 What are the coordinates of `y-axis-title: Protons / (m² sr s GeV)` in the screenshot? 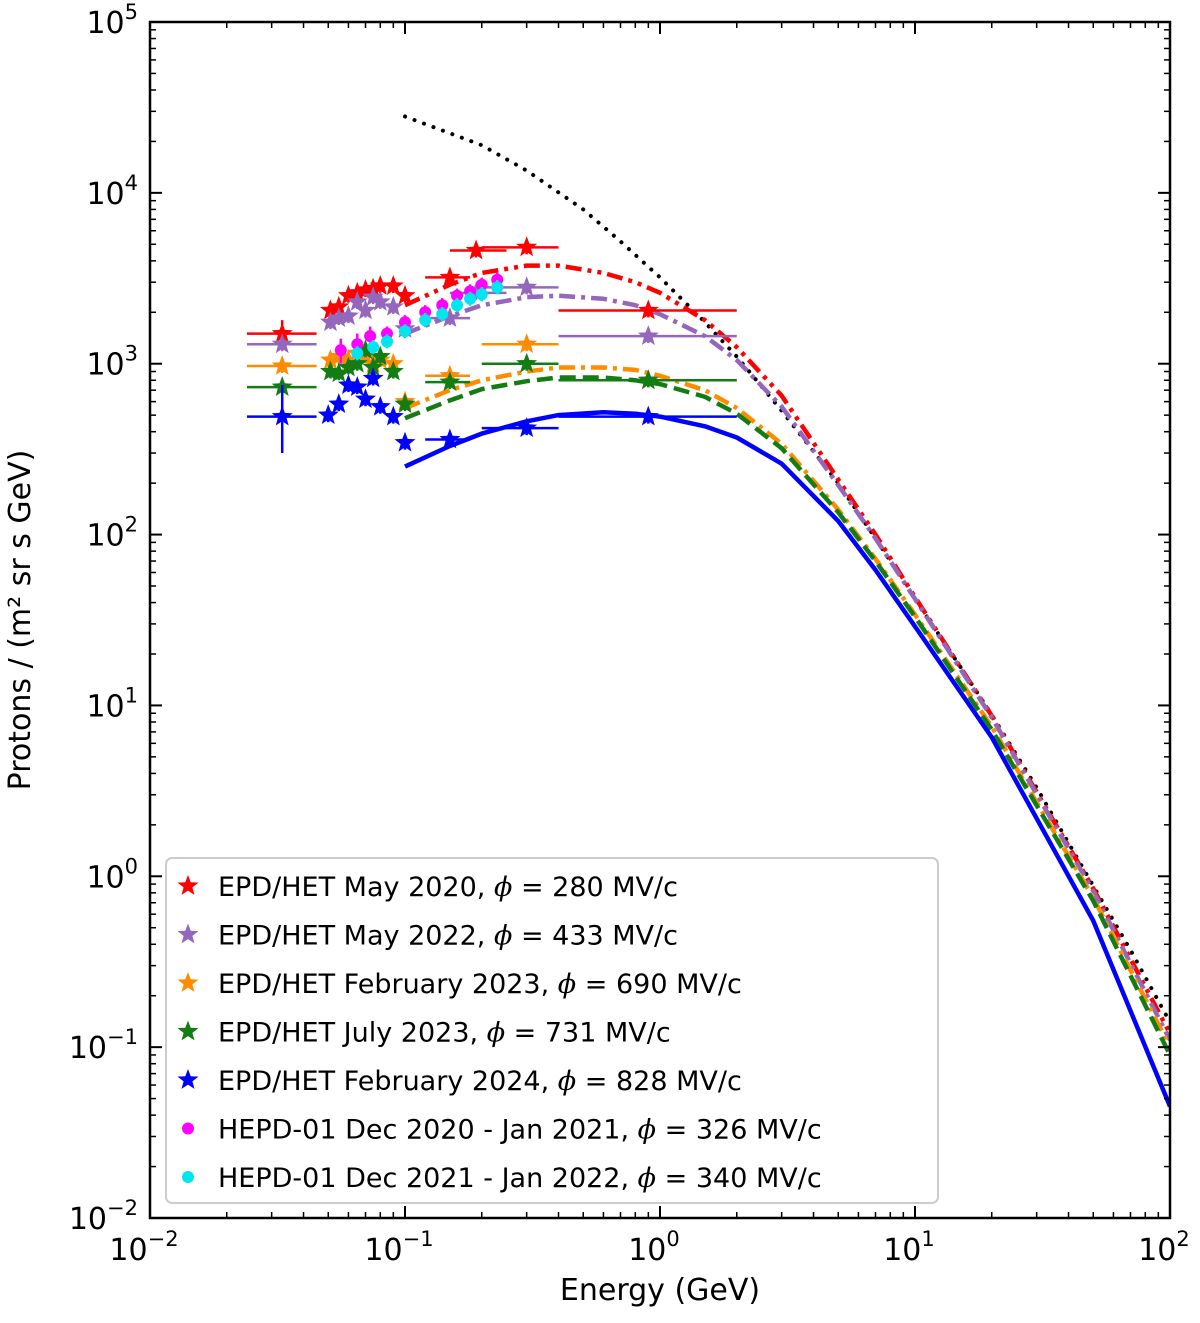 It's located at (20, 620).